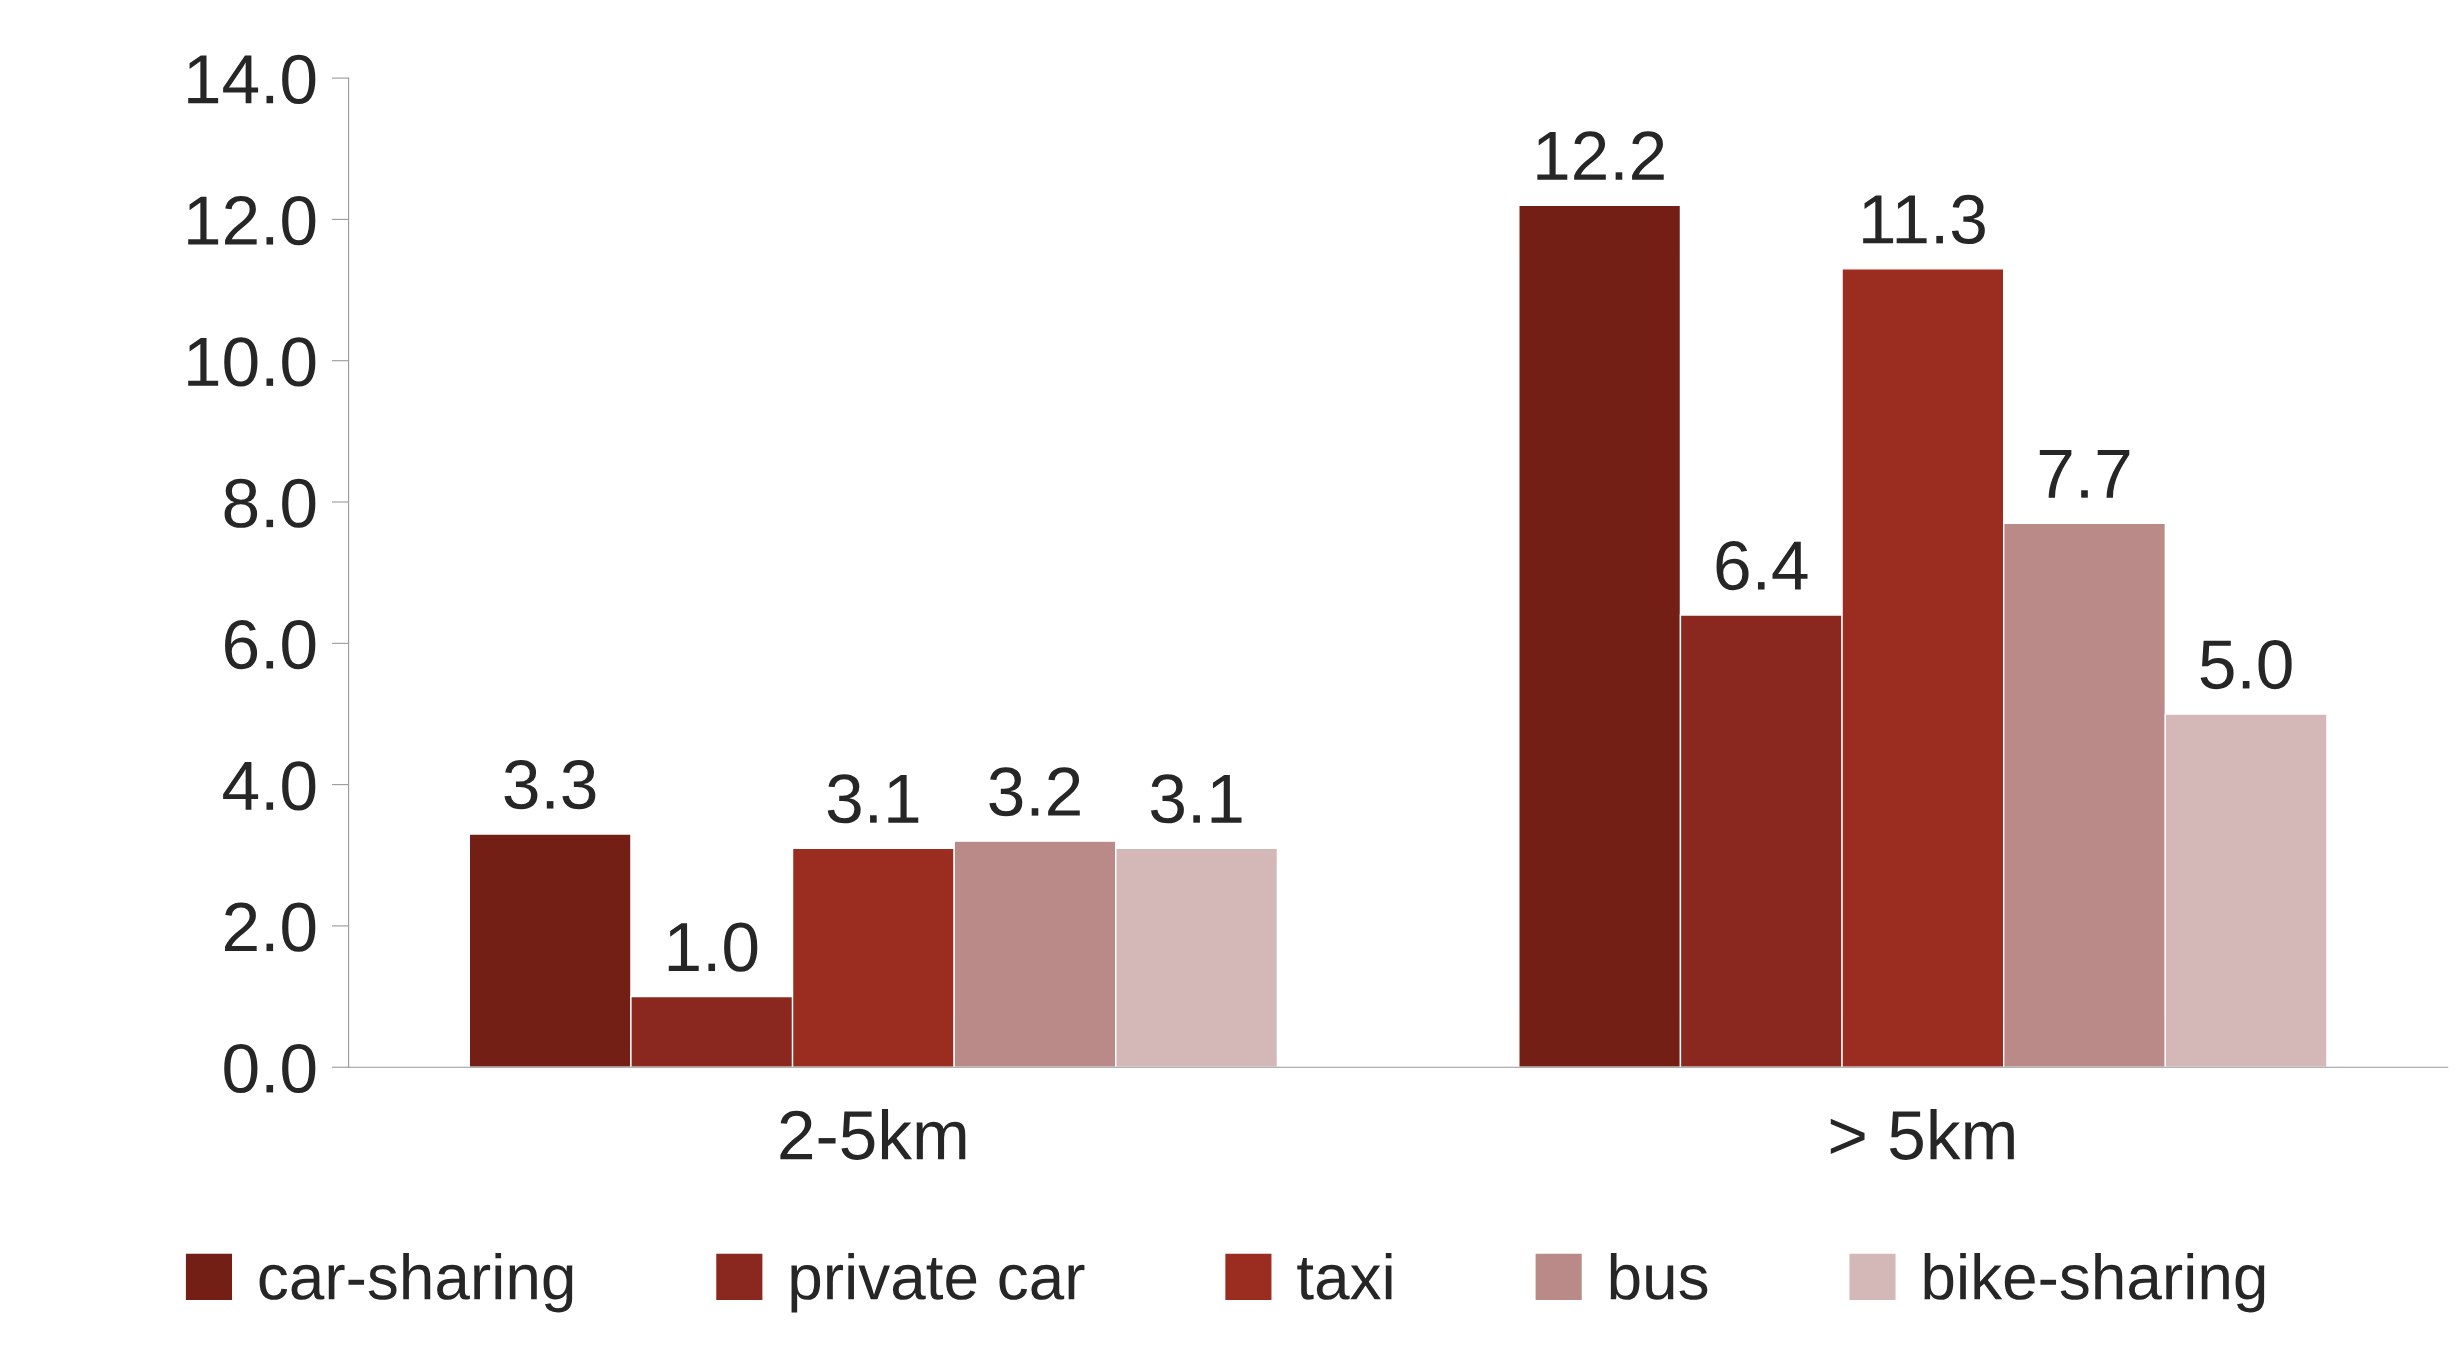 The width and height of the screenshot is (2455, 1370). I want to click on data-label: 7.7, so click(2084, 473).